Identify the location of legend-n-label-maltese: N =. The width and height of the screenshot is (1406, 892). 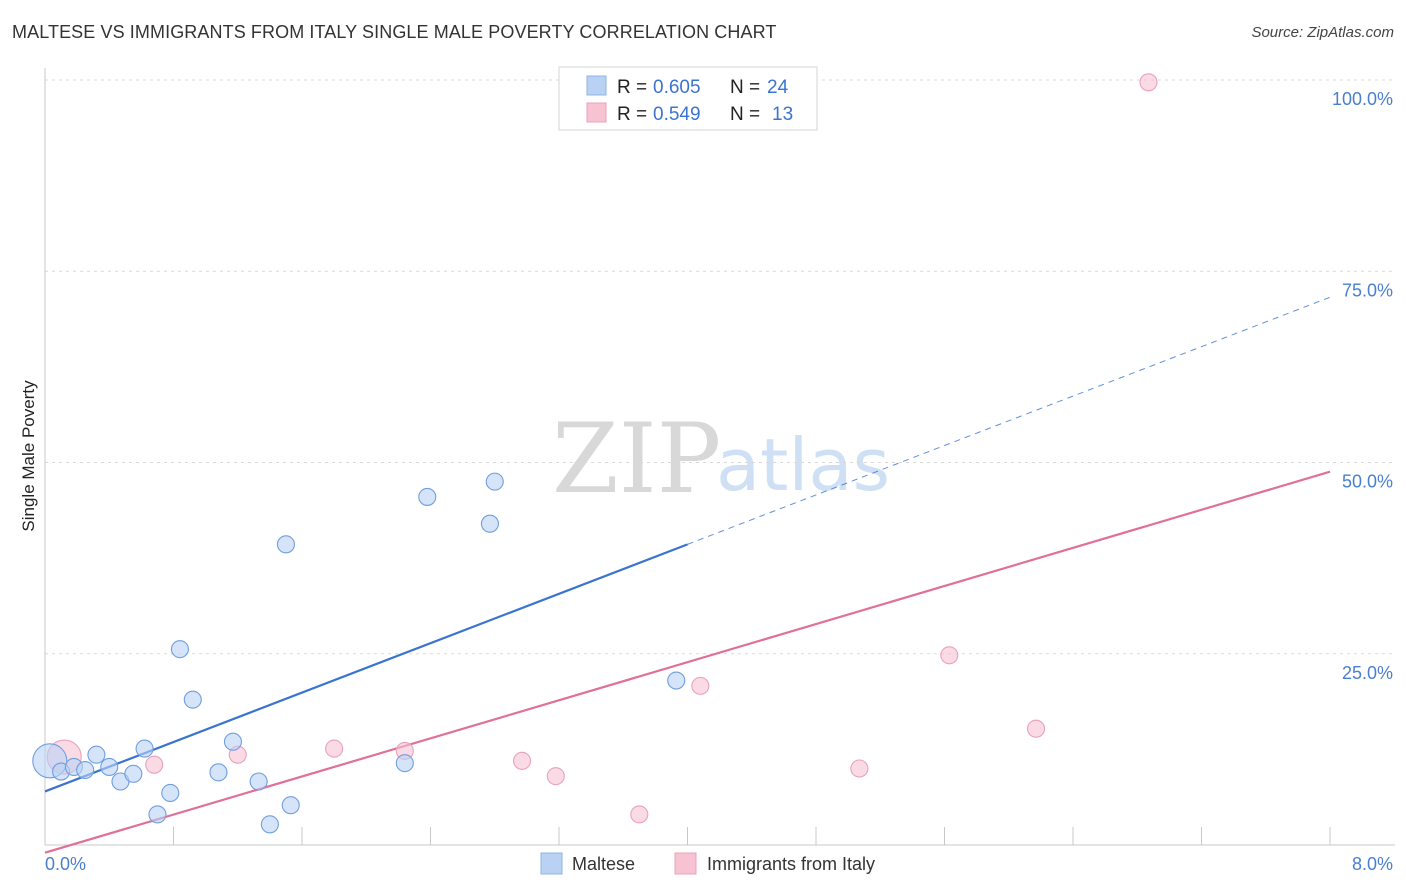
(745, 87).